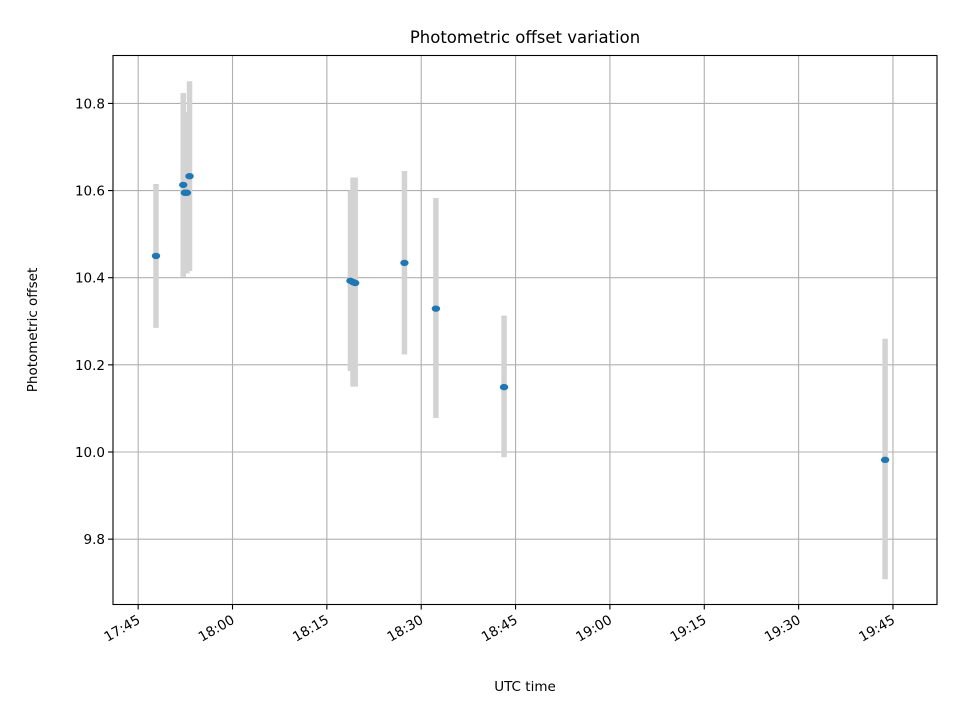  Describe the element at coordinates (90, 104) in the screenshot. I see `y-tick-label: 10.8` at that location.